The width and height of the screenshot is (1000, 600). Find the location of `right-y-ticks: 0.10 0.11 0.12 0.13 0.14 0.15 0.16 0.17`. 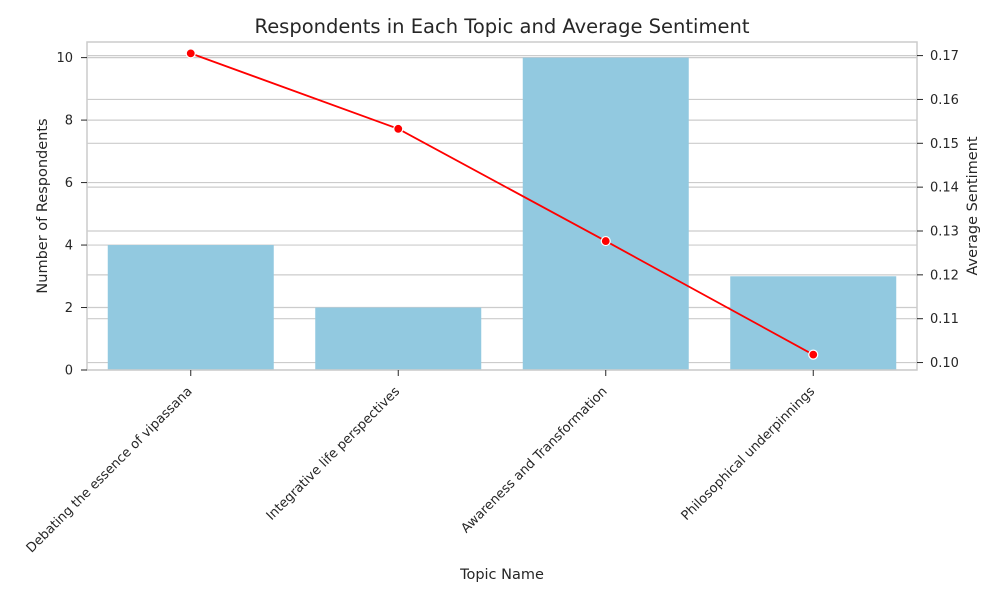

right-y-ticks: 0.10 0.11 0.12 0.13 0.14 0.15 0.16 0.17 is located at coordinates (938, 210).